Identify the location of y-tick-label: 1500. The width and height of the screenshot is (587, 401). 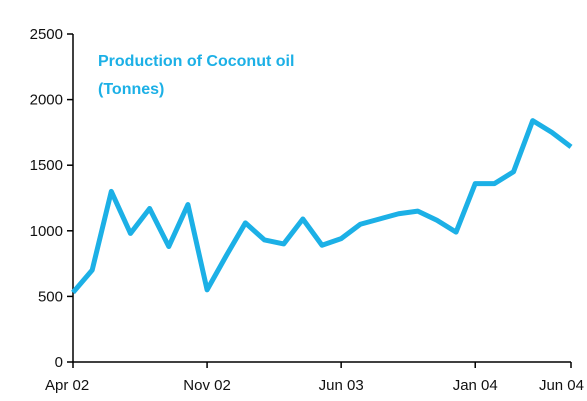
(46, 165).